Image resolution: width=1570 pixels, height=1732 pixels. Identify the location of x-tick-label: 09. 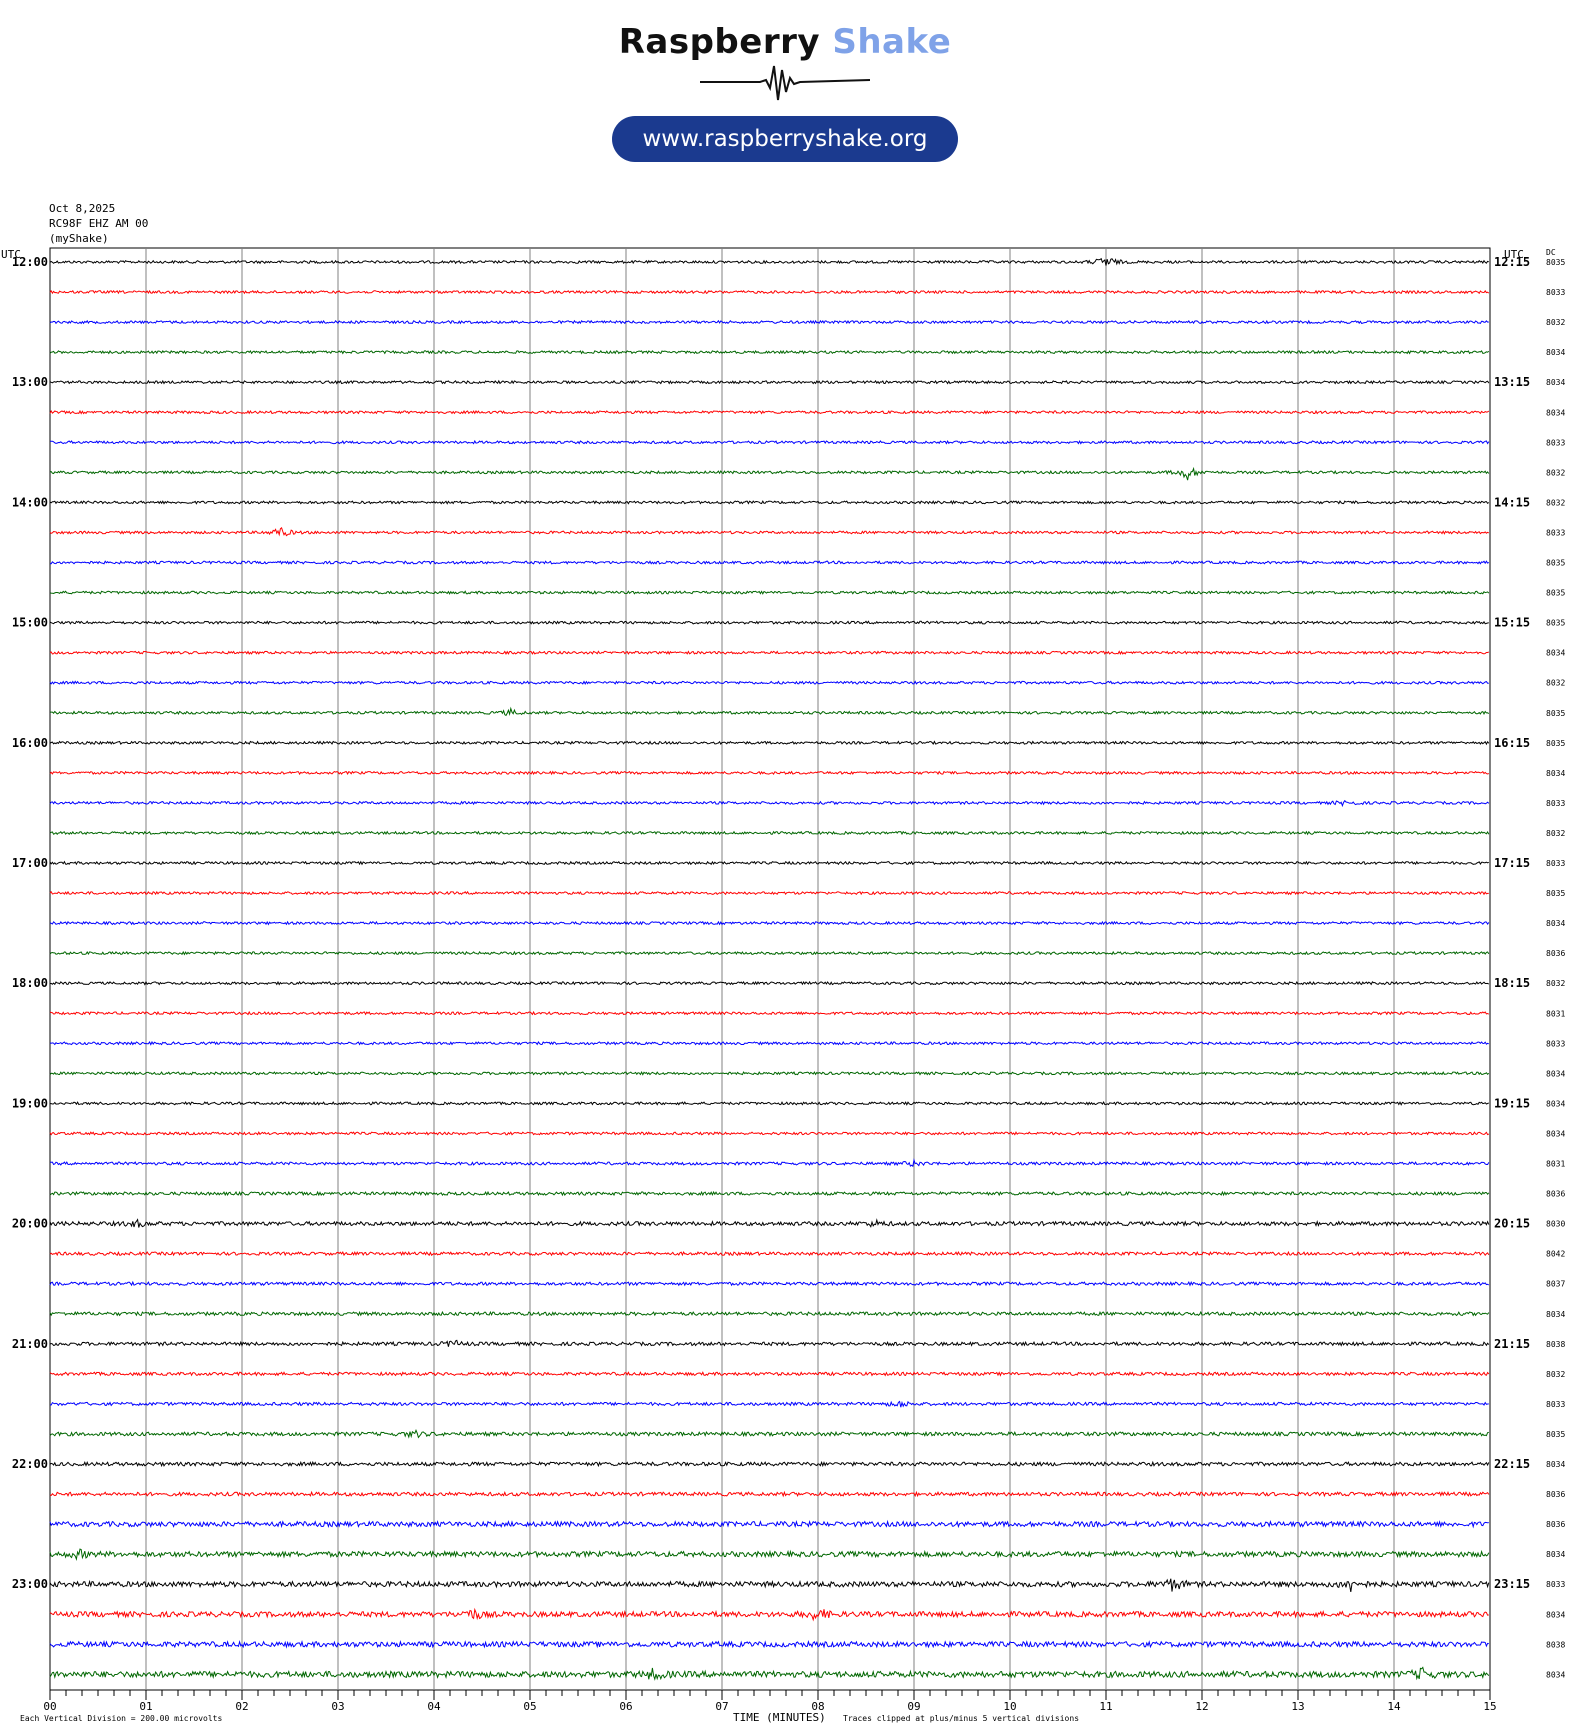
(913, 1706).